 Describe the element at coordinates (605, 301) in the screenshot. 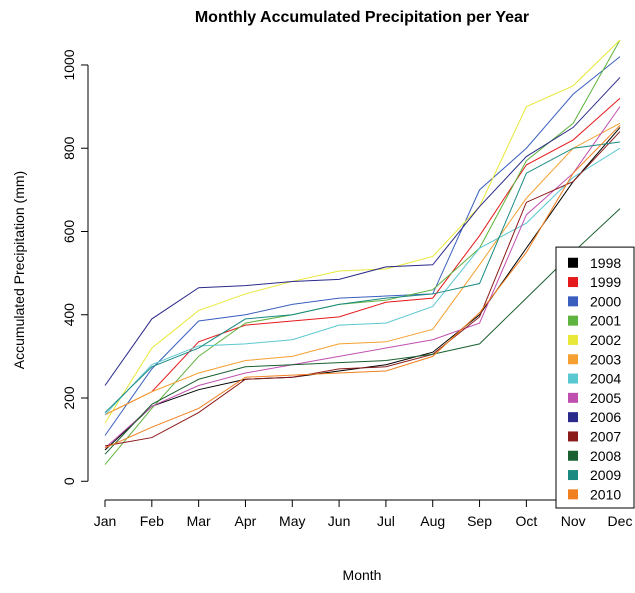

I see `legend-label: 2000` at that location.